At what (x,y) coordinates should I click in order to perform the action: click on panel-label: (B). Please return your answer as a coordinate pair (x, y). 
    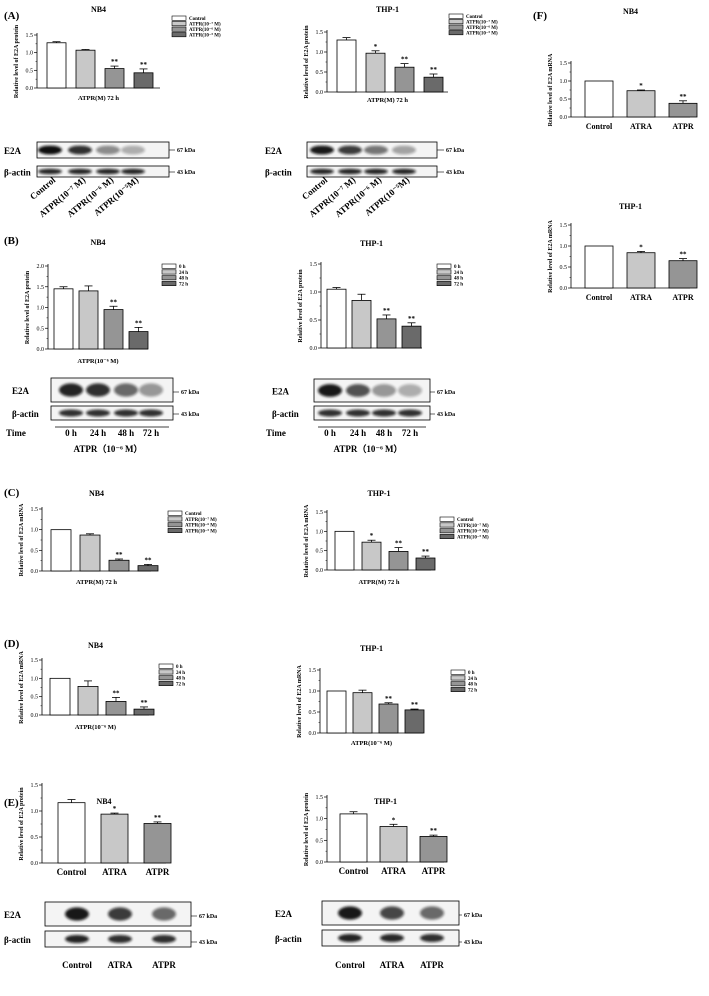
    Looking at the image, I should click on (11, 241).